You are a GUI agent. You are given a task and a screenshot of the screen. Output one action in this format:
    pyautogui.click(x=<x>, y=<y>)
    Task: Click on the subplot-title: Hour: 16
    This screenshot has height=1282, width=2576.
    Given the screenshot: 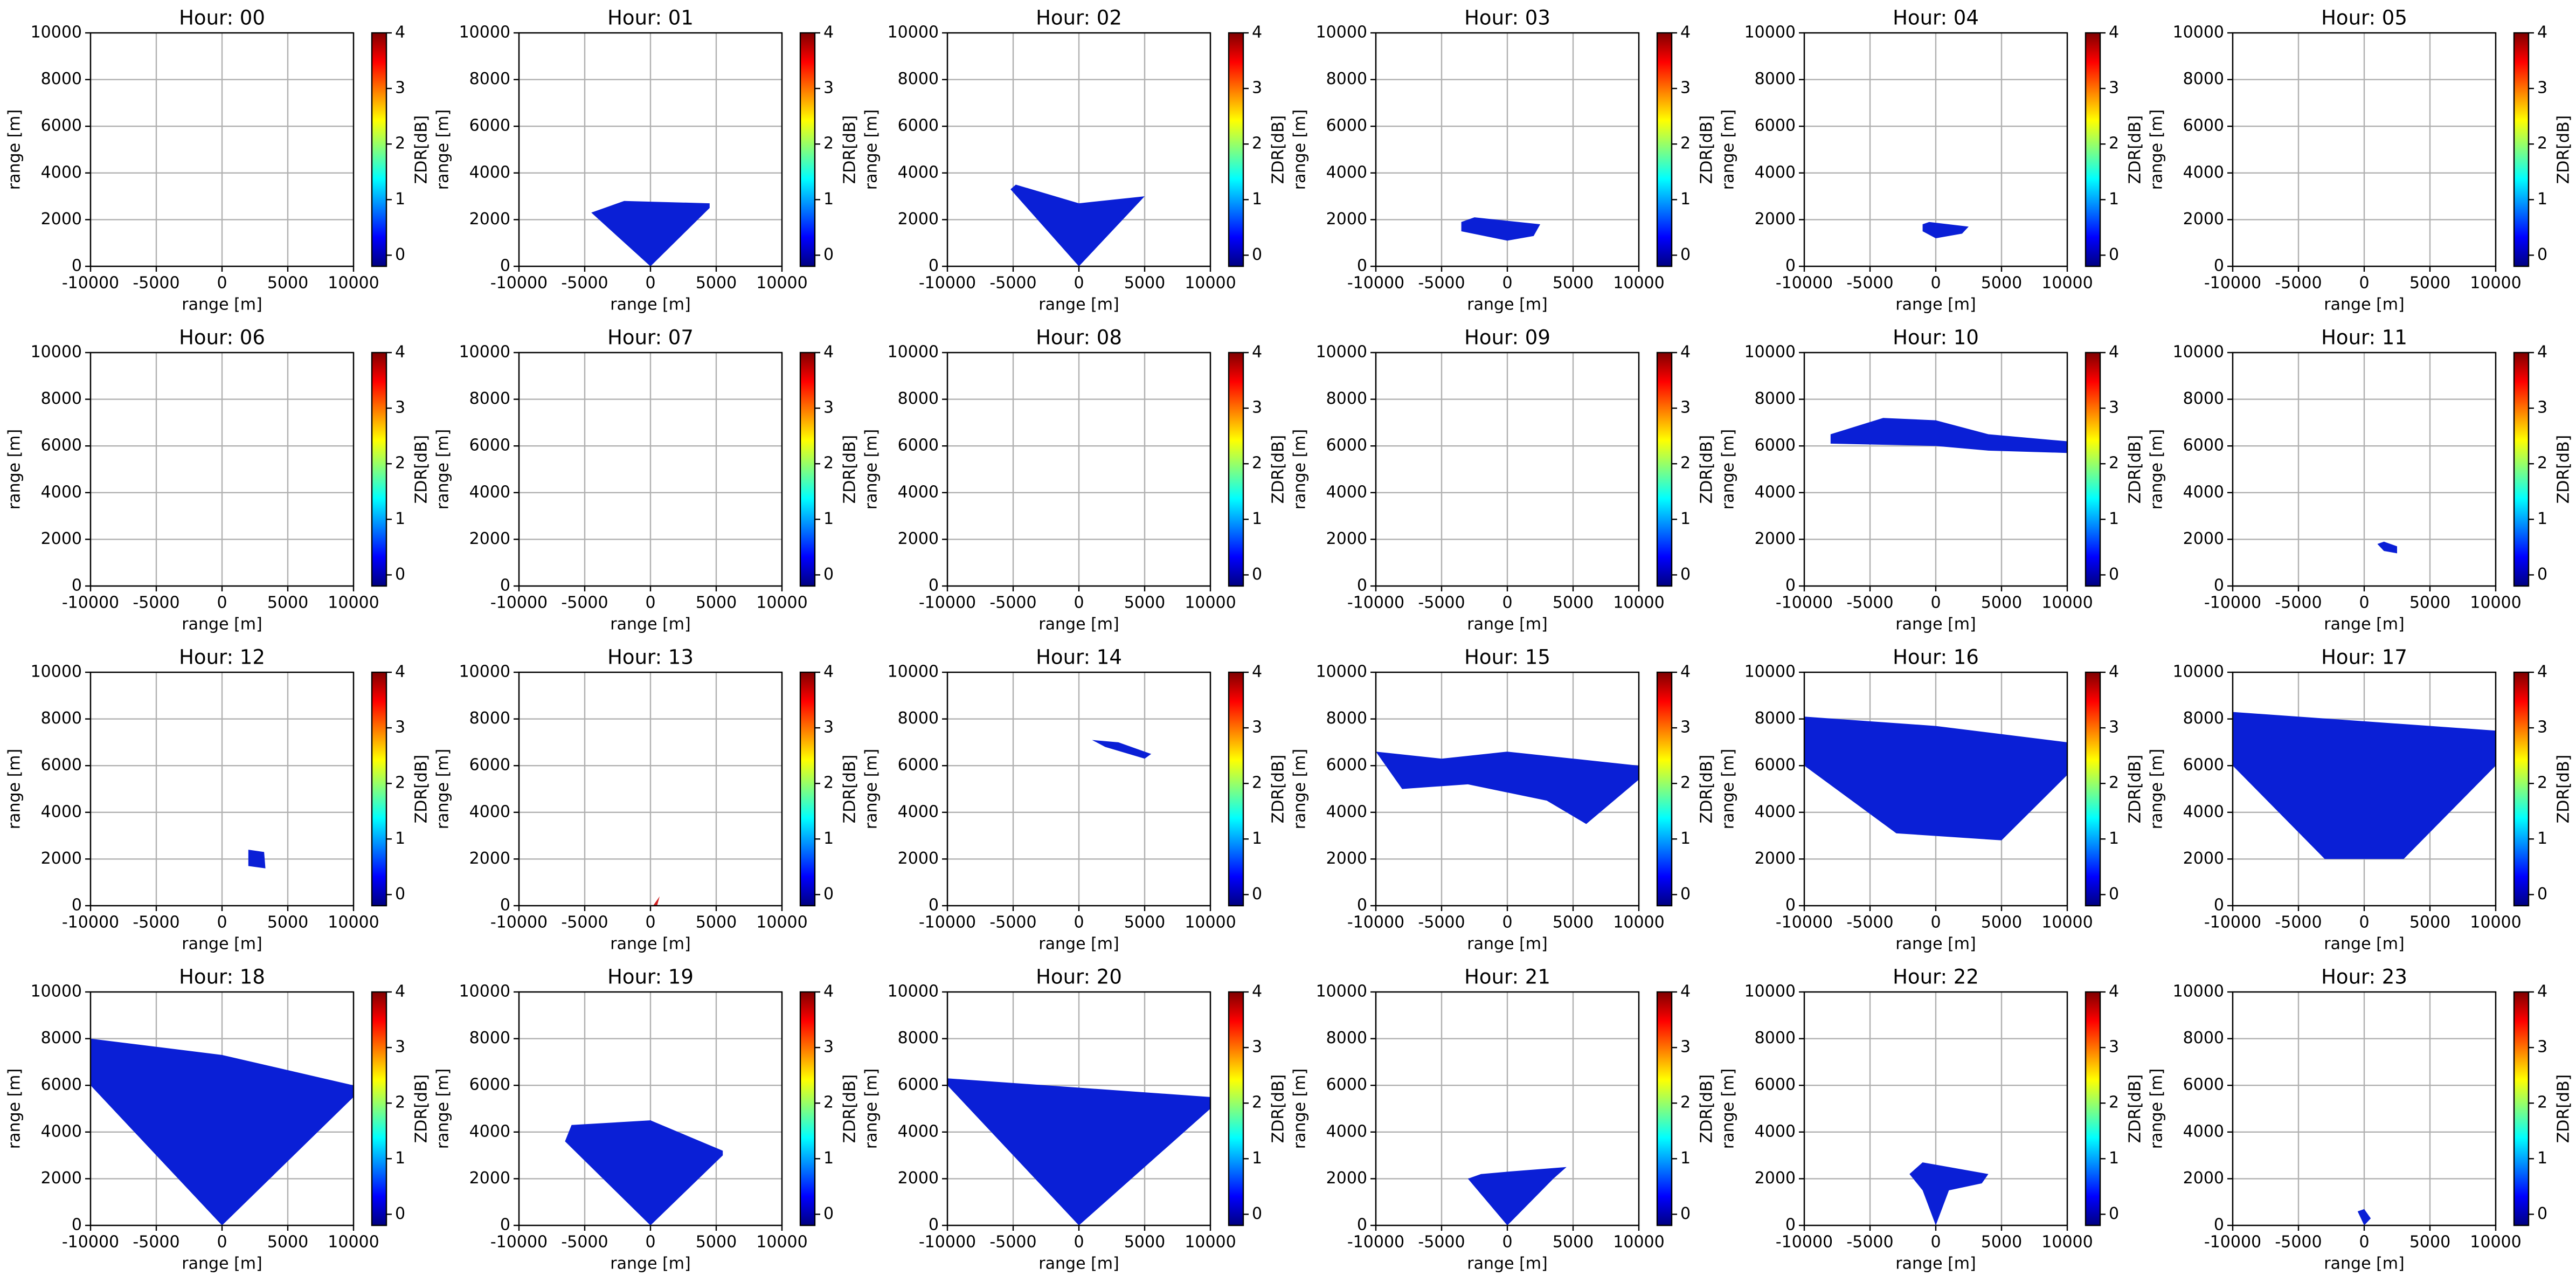 What is the action you would take?
    pyautogui.click(x=1936, y=657)
    